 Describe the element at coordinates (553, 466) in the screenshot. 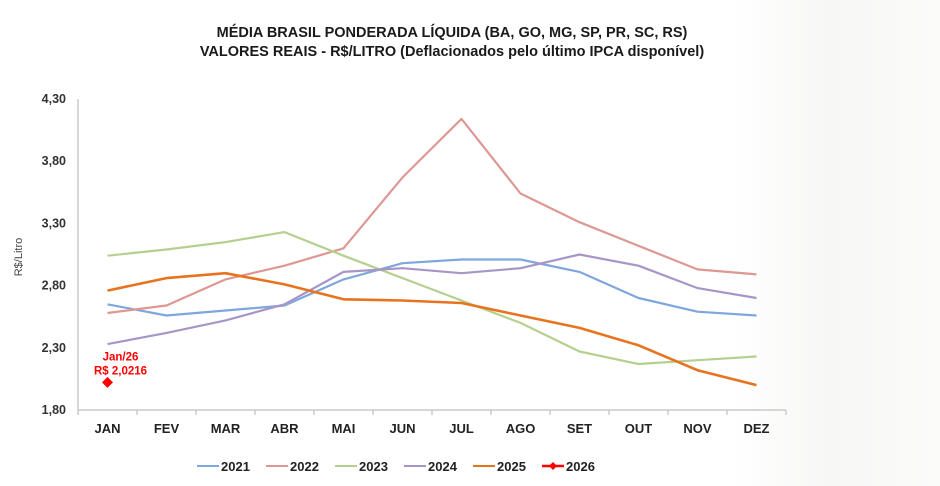

I see `legend-diamond-icon` at that location.